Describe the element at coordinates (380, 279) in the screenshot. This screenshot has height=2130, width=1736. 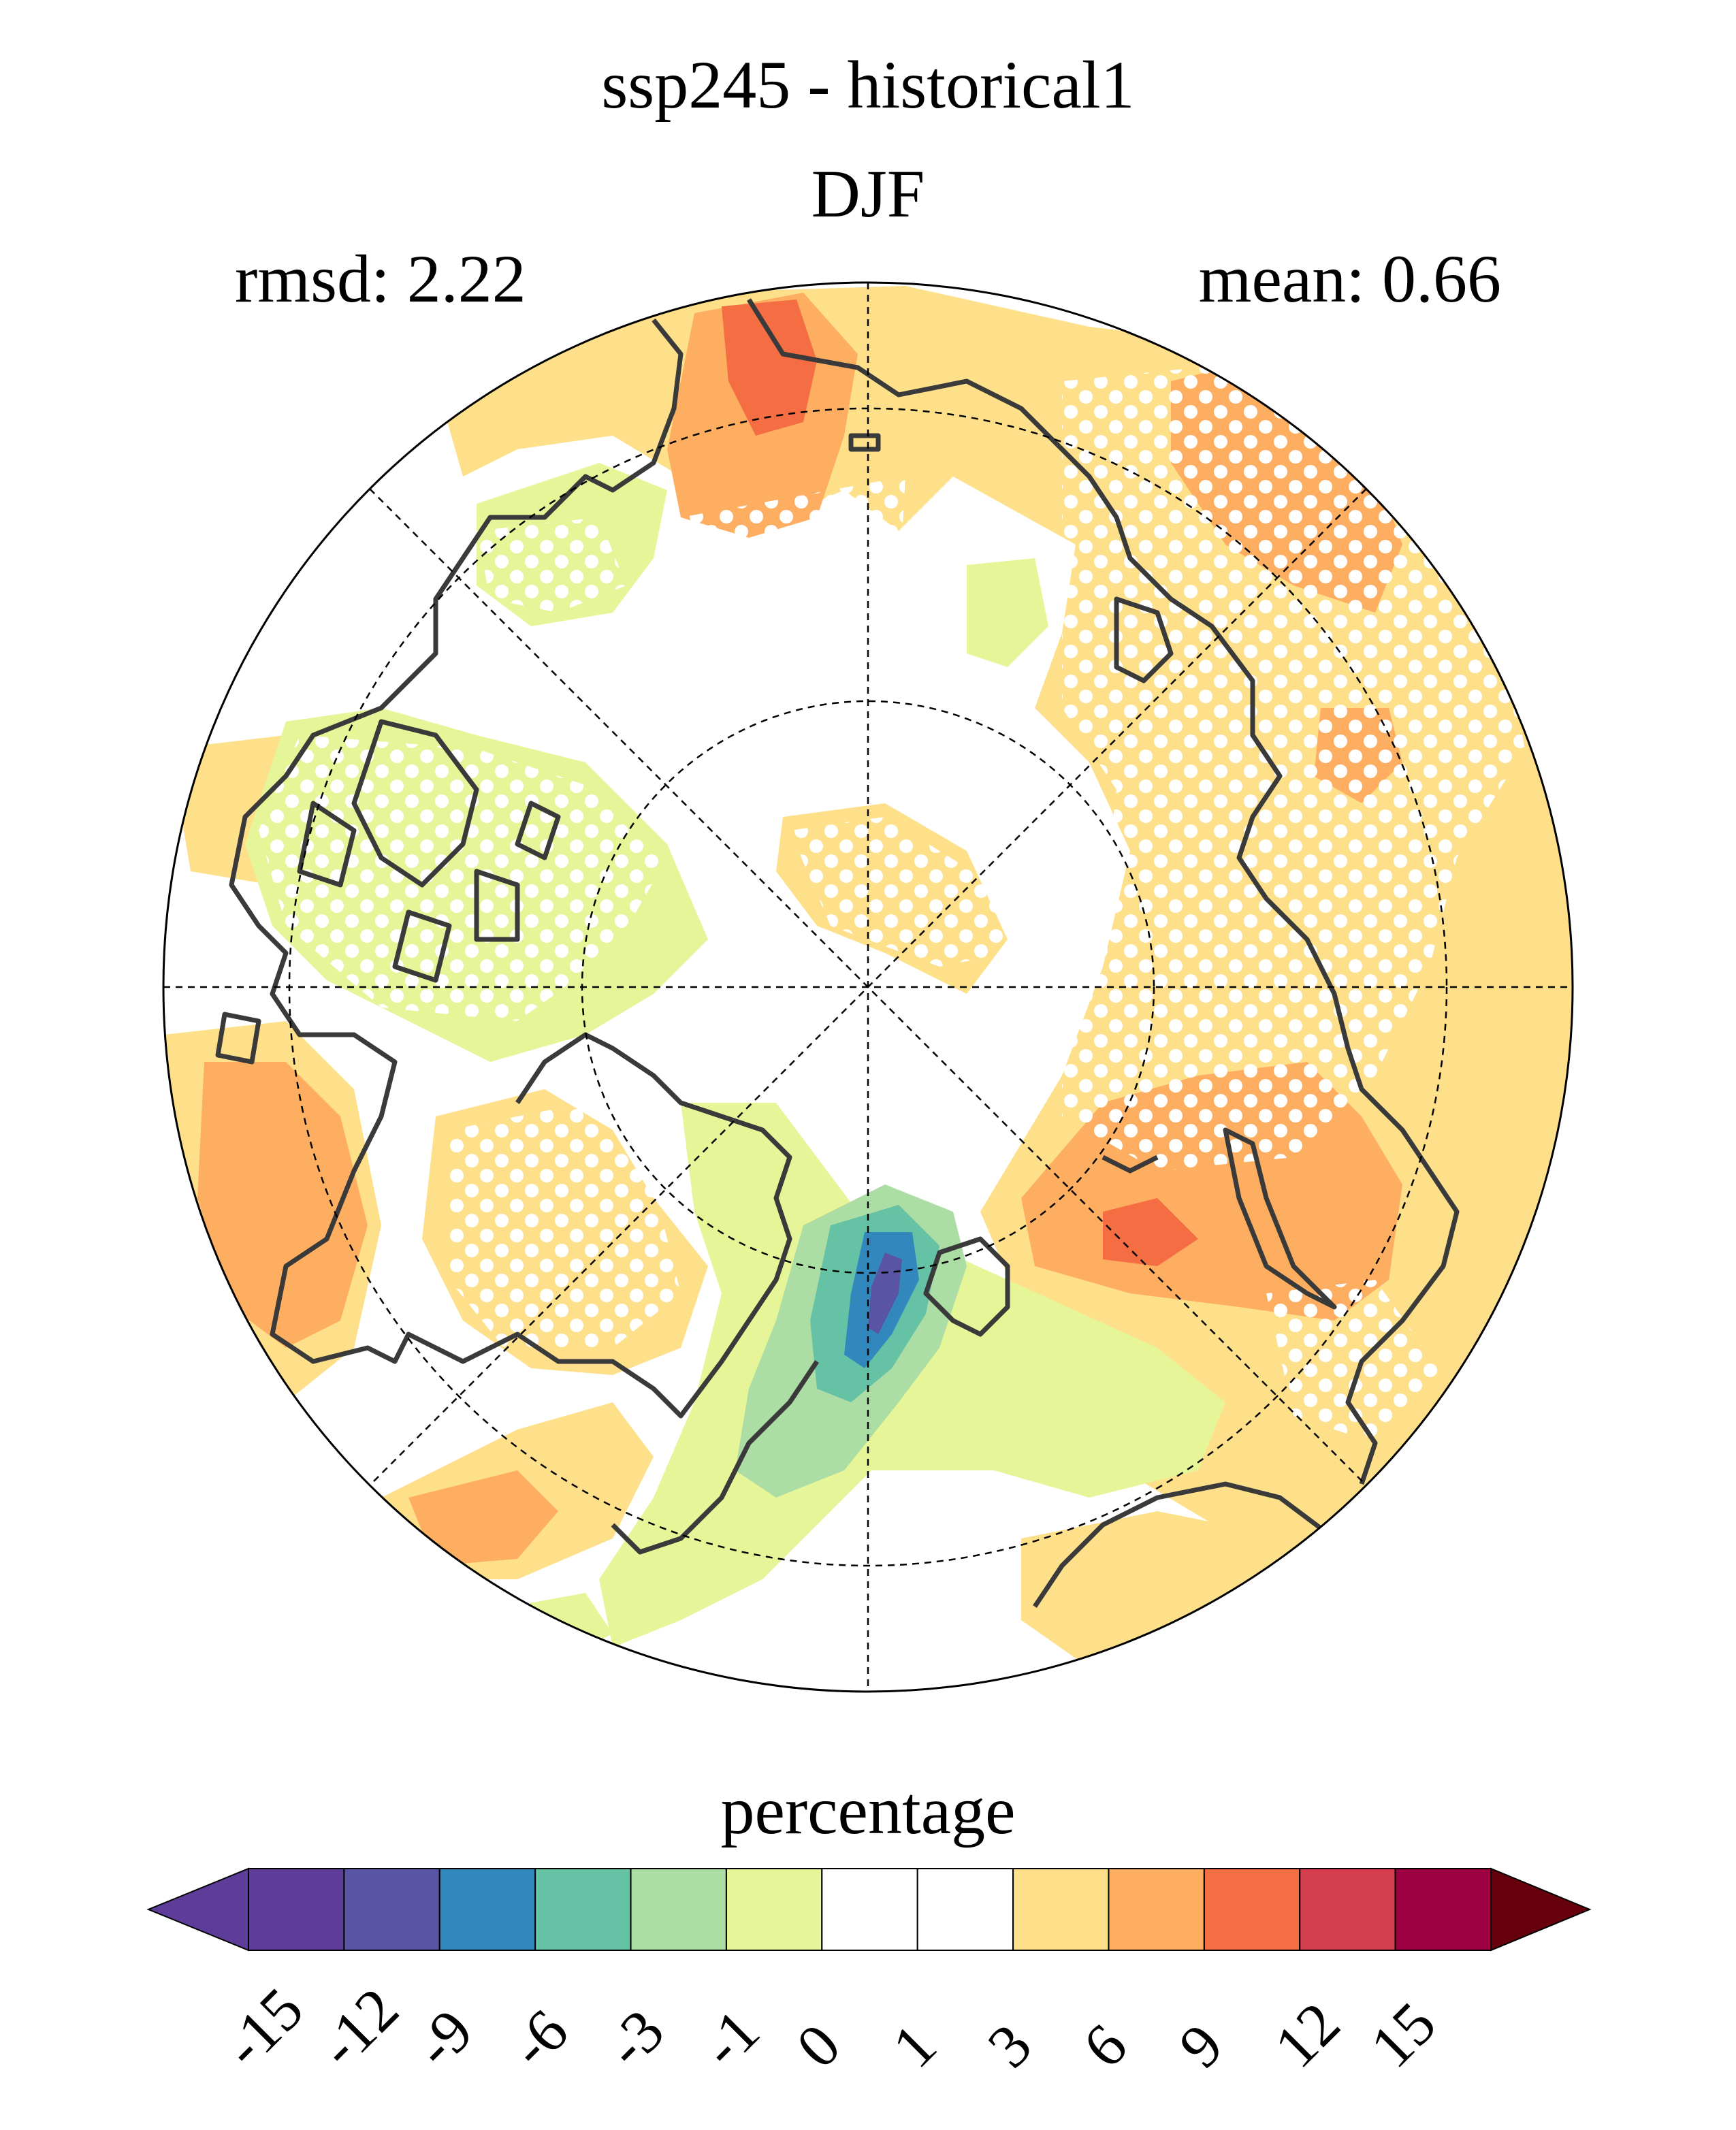
I see `rmsd-label: rmsd: 2.22` at that location.